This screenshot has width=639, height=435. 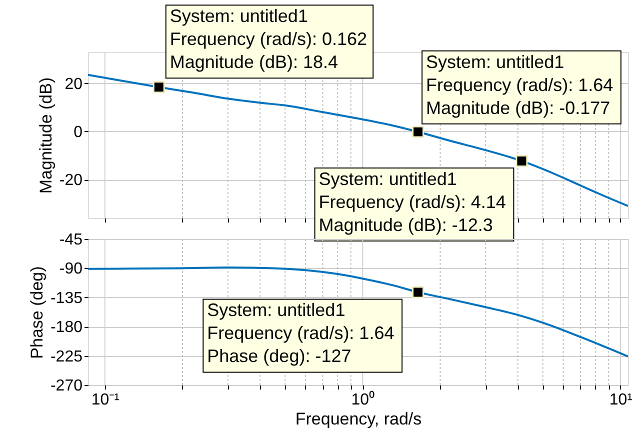 What do you see at coordinates (358, 419) in the screenshot?
I see `x-axis-title: Frequency, rad/s` at bounding box center [358, 419].